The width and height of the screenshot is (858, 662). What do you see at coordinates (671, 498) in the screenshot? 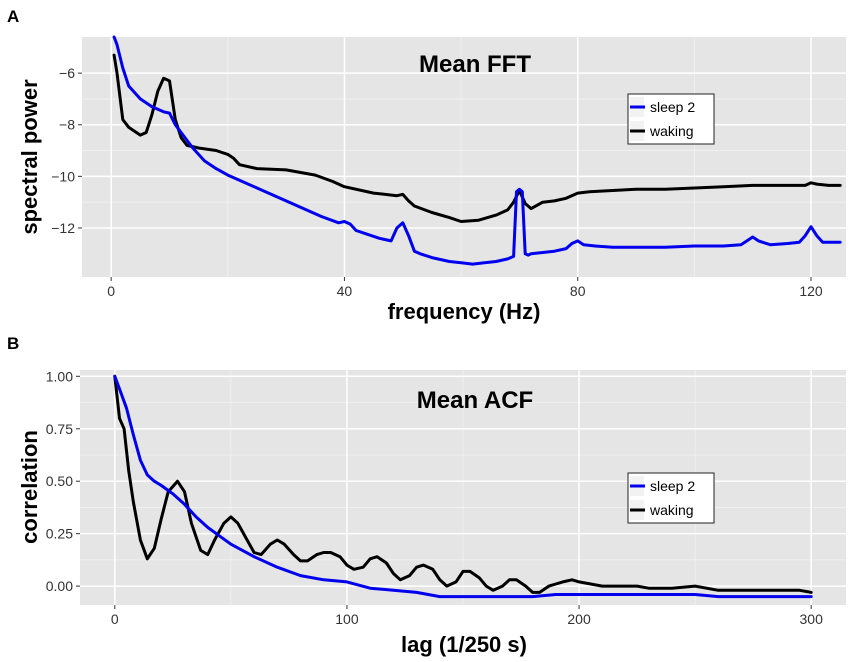
I see `panel-b-legend: sleep 2 waking` at bounding box center [671, 498].